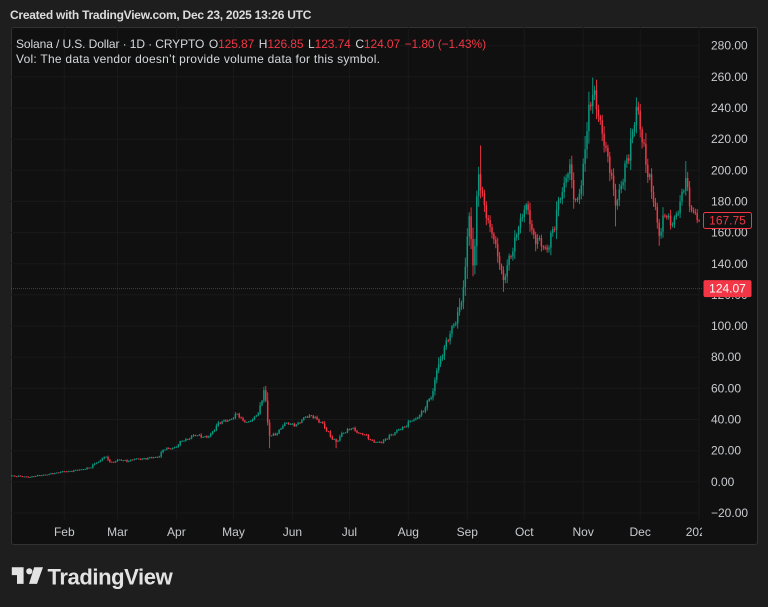 Image resolution: width=768 pixels, height=607 pixels. What do you see at coordinates (726, 388) in the screenshot?
I see `svg-text: 60.00` at bounding box center [726, 388].